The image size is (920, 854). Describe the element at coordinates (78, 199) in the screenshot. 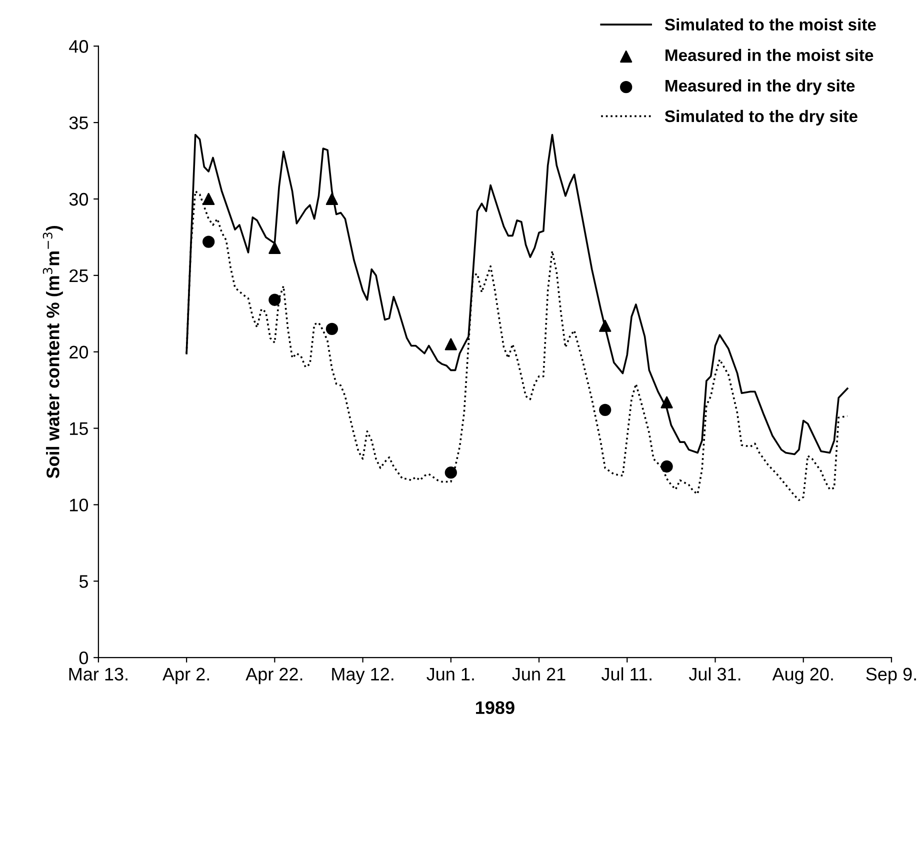

I see `y-tick-label: 30` at that location.